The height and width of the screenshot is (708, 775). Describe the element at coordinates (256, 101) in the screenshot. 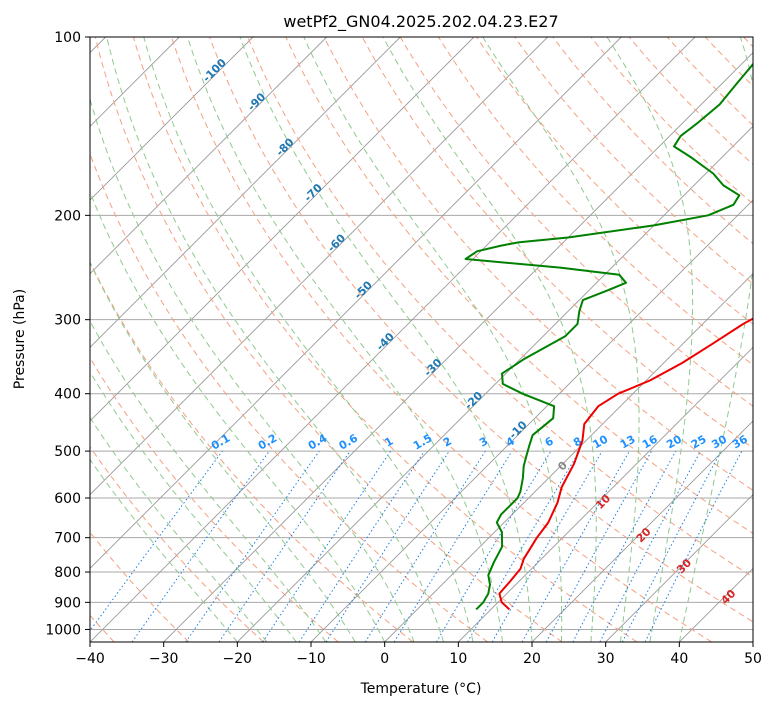

I see `isotherm-label: -90` at that location.